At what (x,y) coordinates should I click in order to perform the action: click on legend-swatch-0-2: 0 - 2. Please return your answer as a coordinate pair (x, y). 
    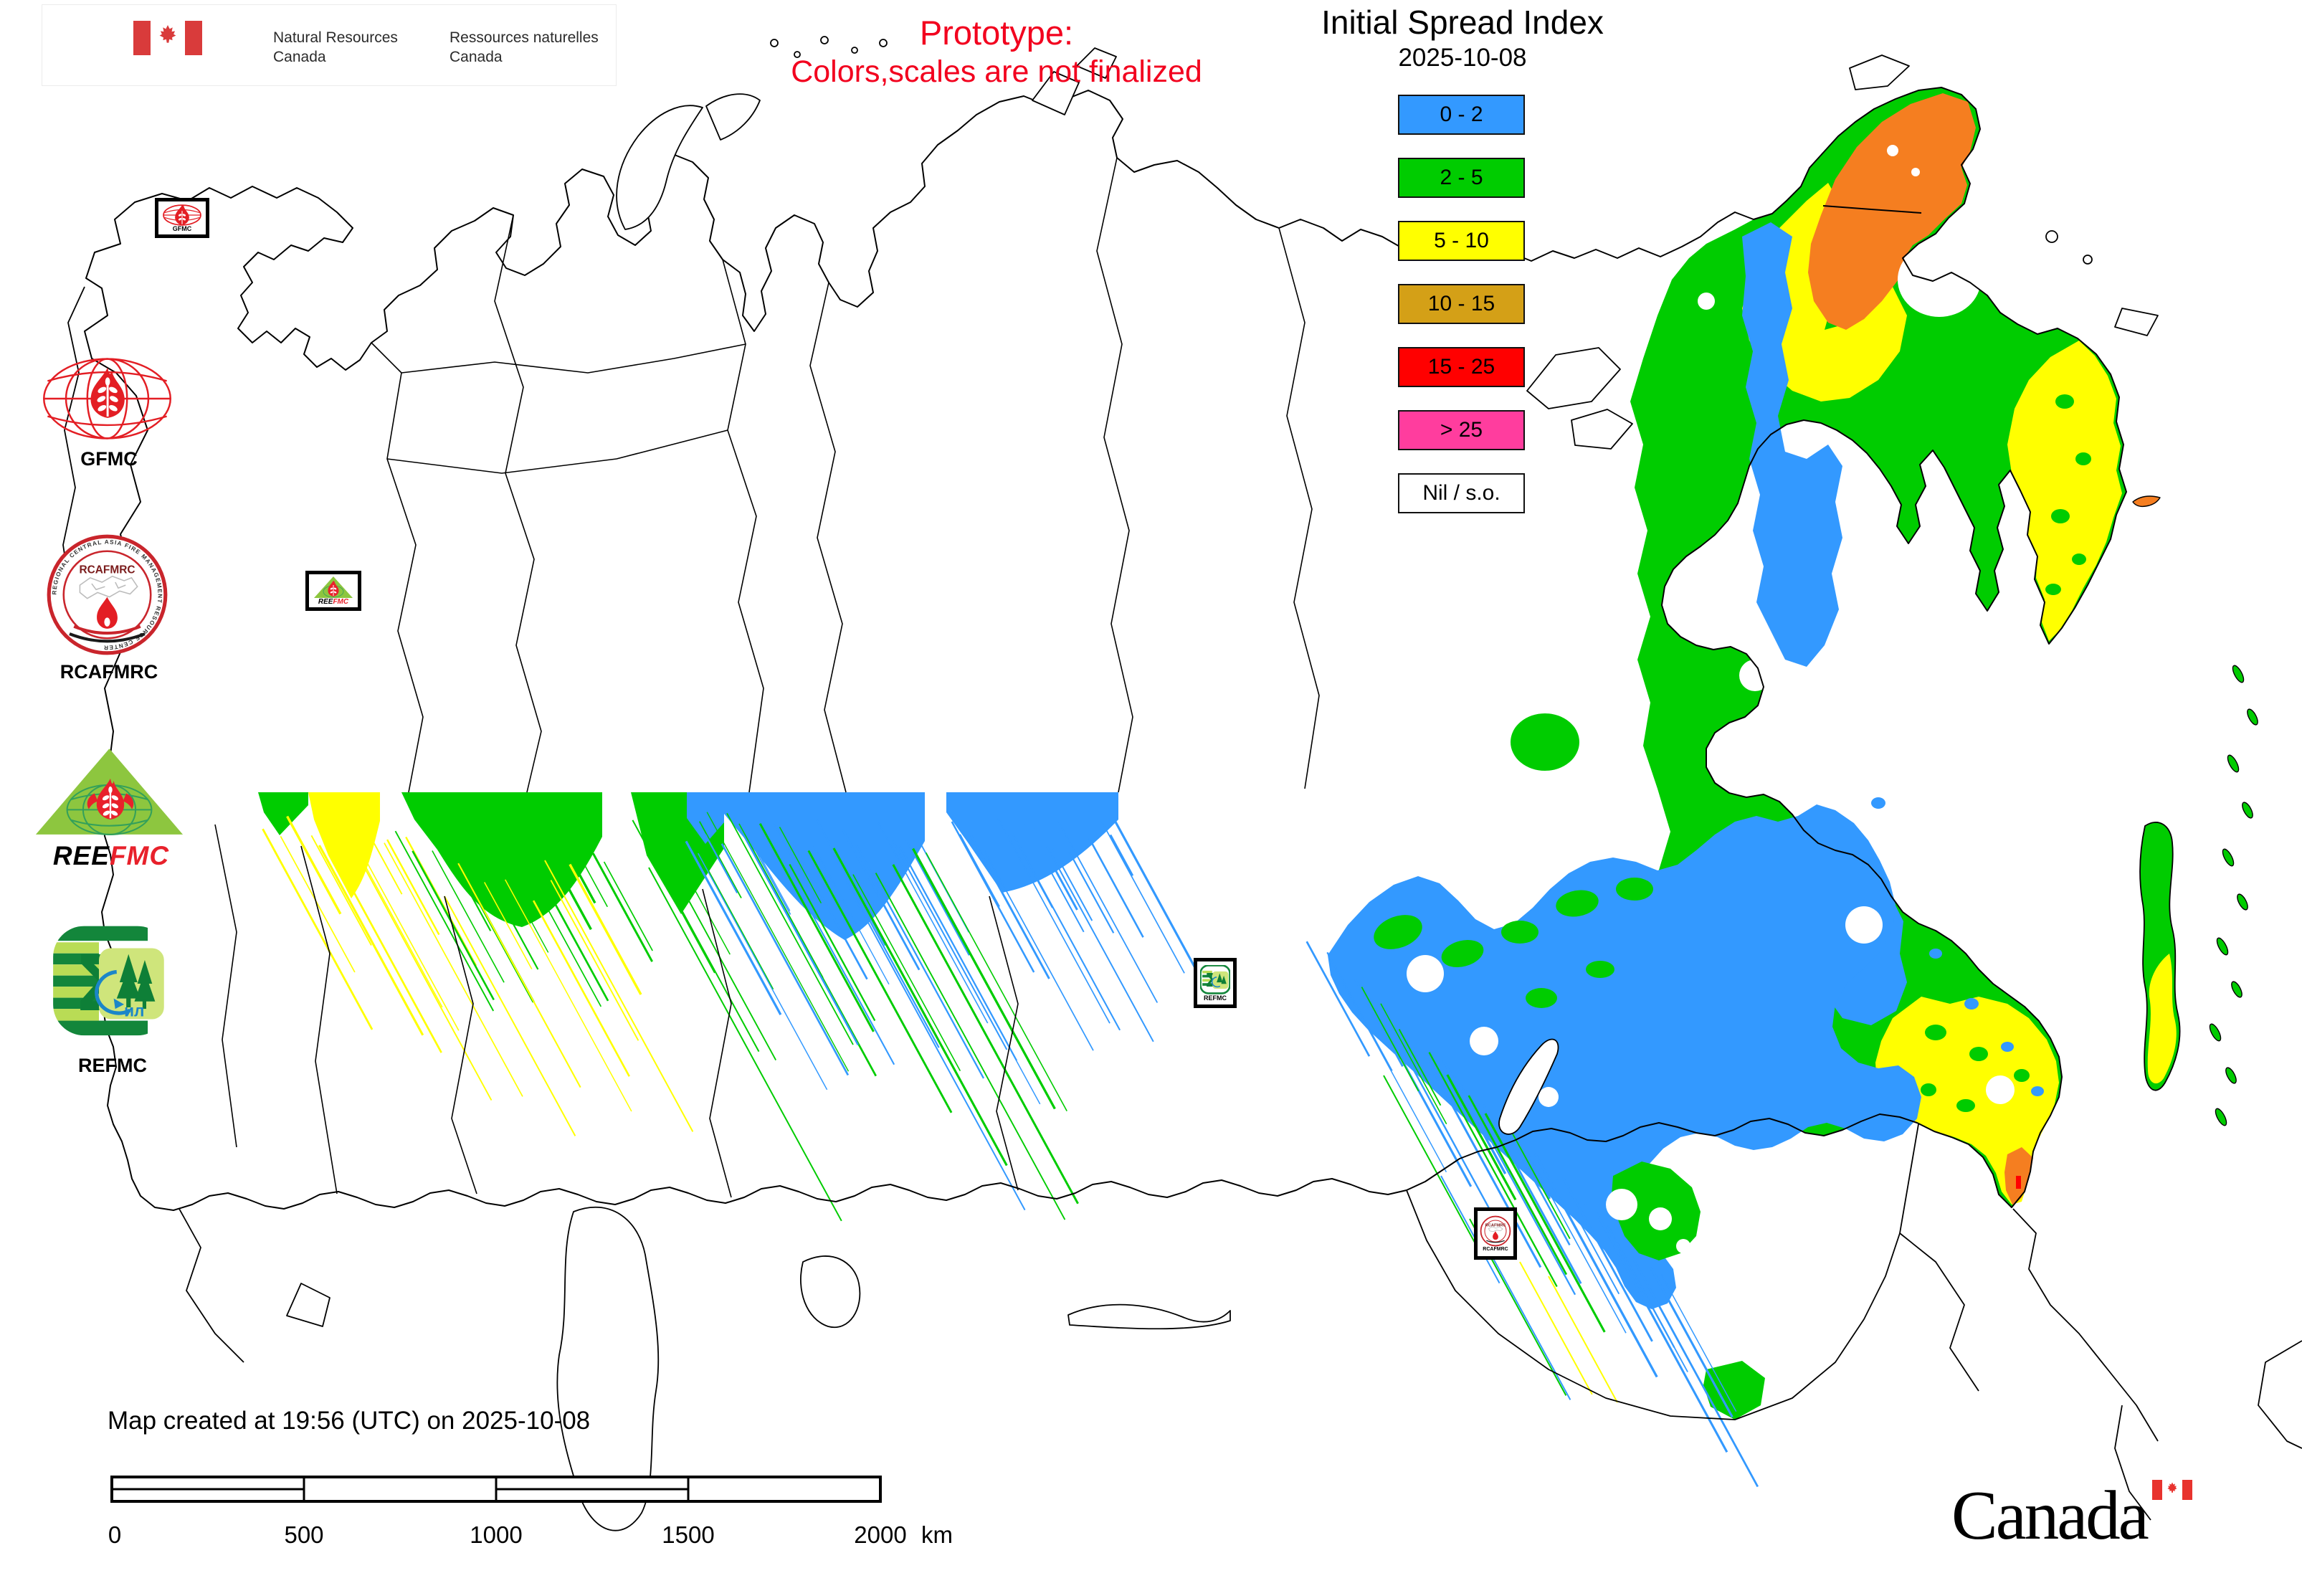
    Looking at the image, I should click on (1462, 115).